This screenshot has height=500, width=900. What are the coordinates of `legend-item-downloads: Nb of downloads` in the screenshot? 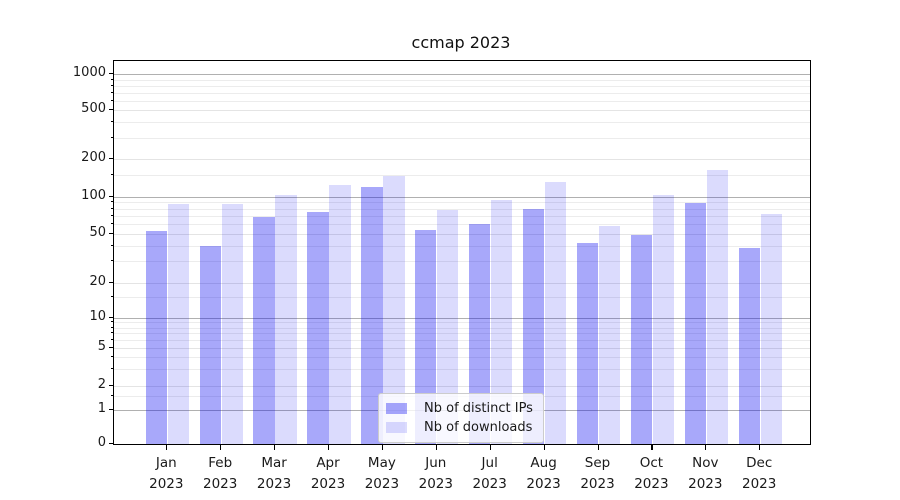 It's located at (460, 427).